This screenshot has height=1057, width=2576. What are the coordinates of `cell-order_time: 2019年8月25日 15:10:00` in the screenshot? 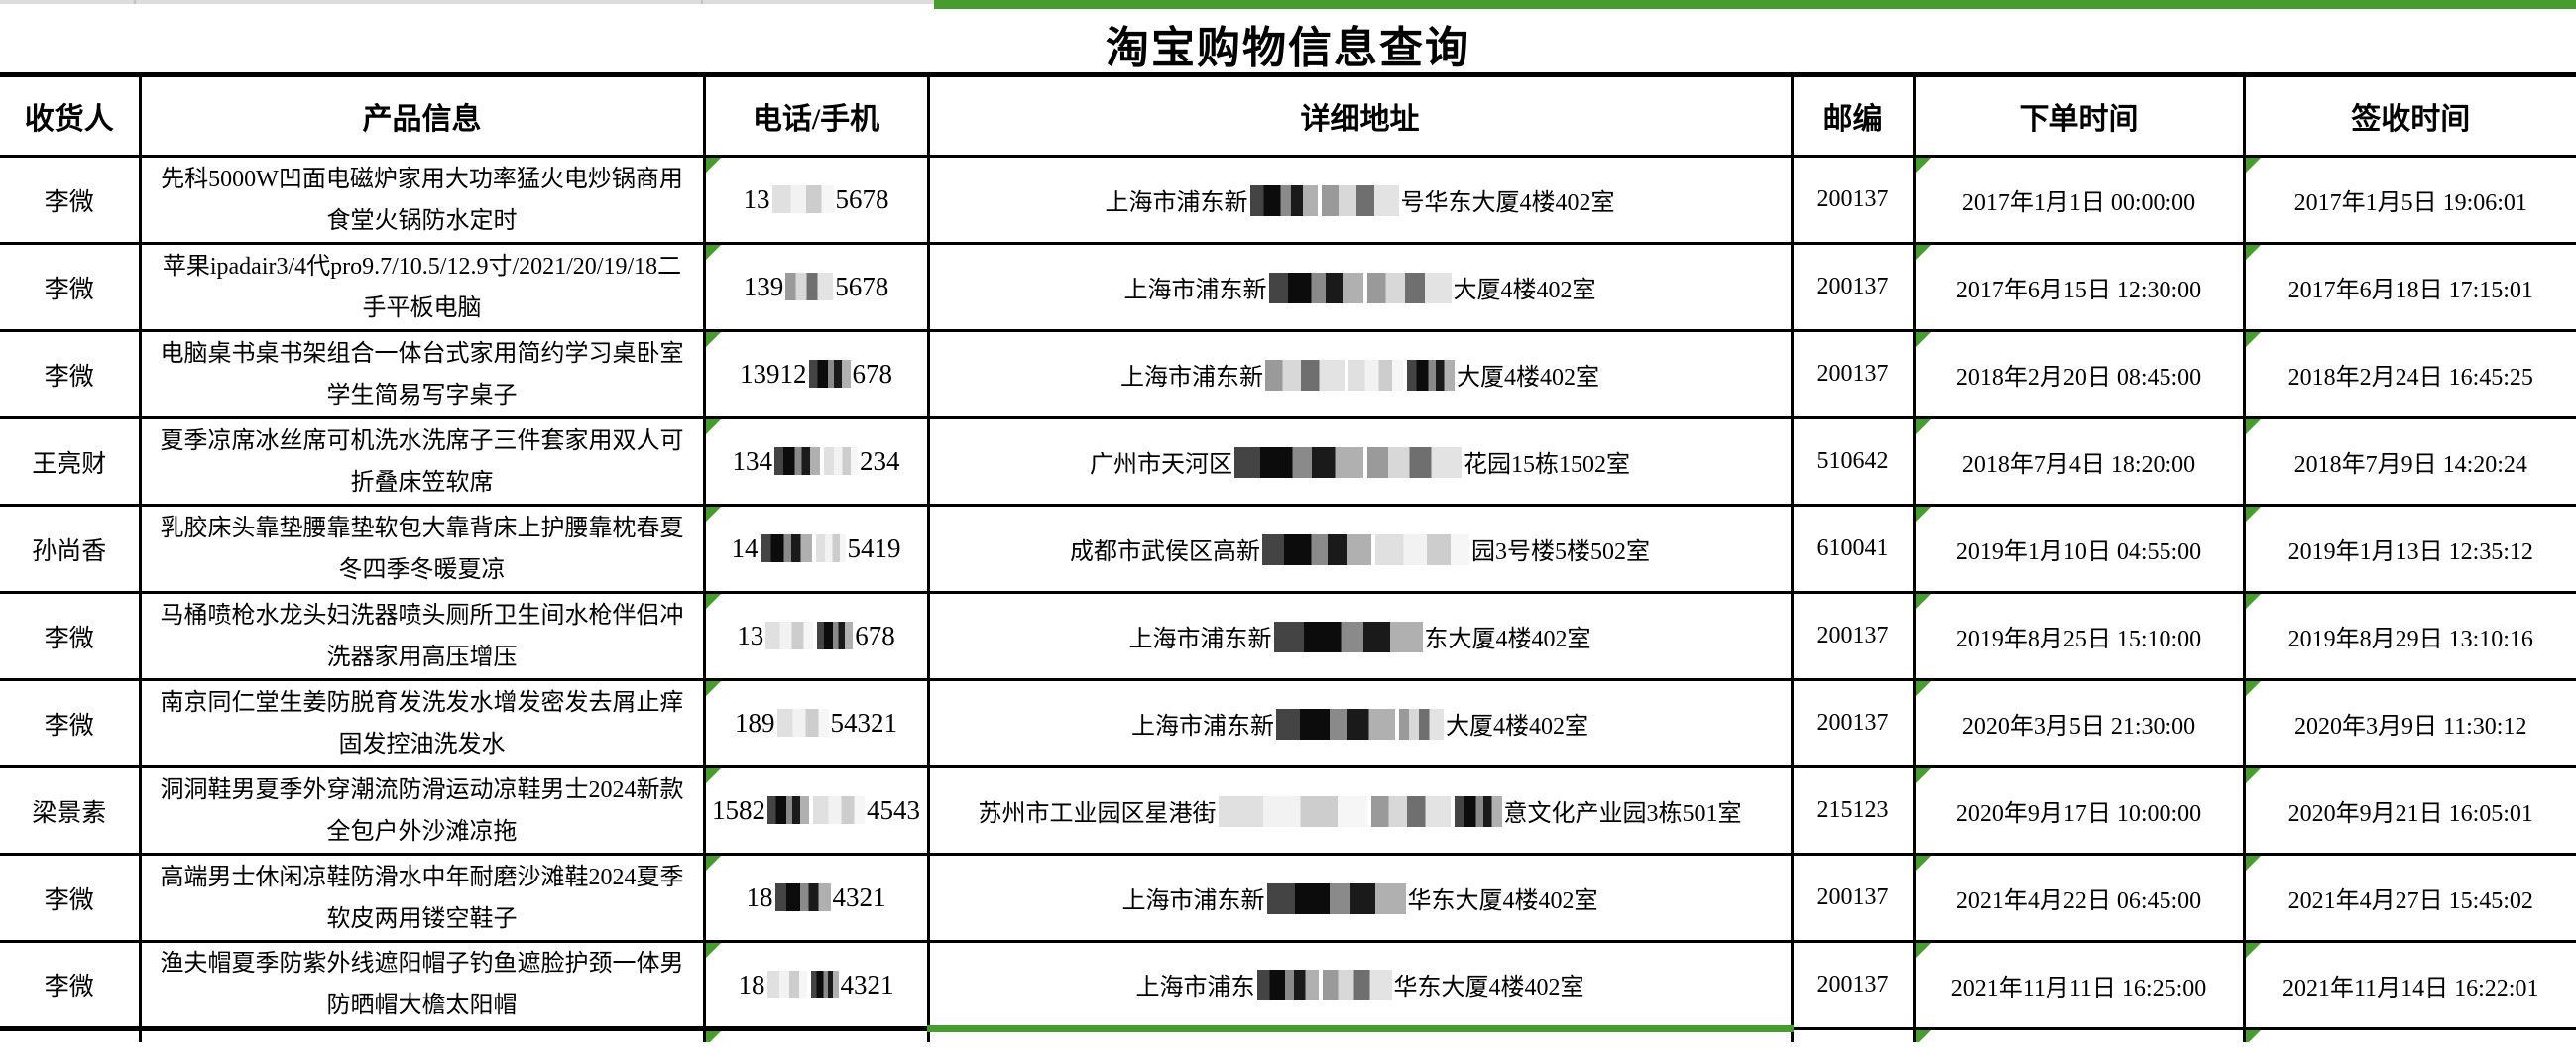 It's located at (2079, 636).